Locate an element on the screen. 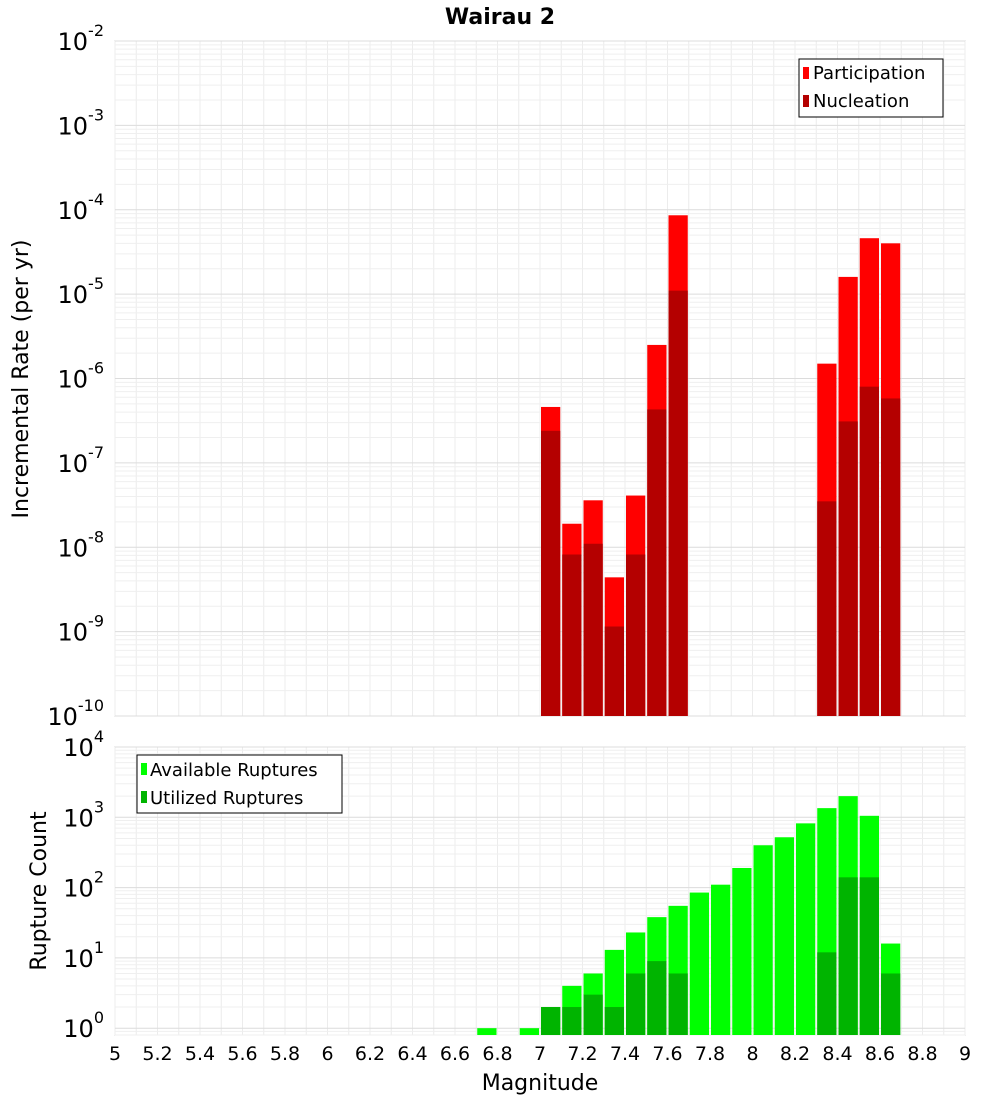  x-tick-label: 5 is located at coordinates (115, 1054).